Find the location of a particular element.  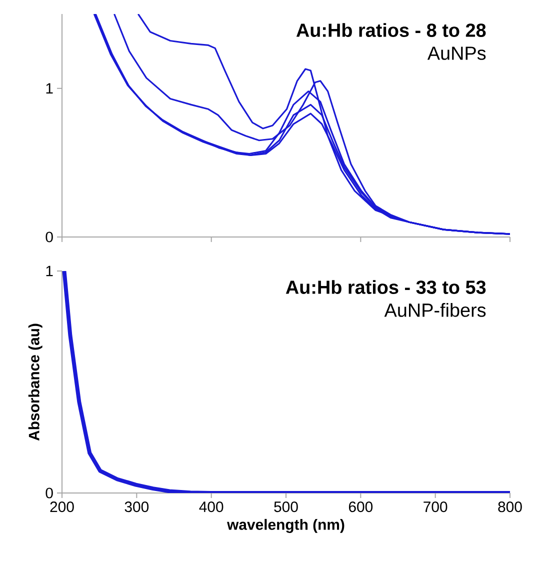

x-axis-title: wavelength (nm) is located at coordinates (285, 525).